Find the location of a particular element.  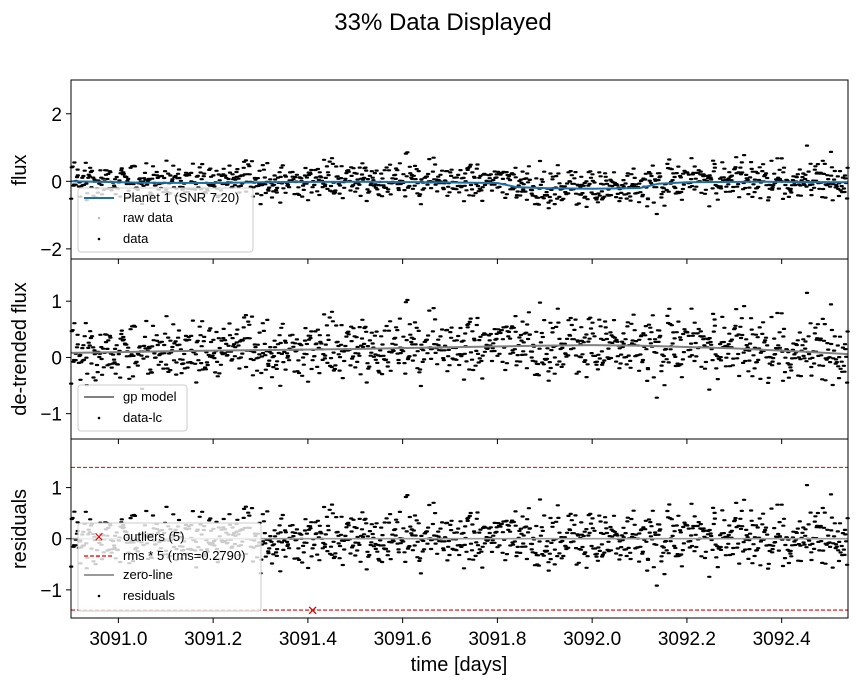

legend-datalc-swatch is located at coordinates (99, 418).